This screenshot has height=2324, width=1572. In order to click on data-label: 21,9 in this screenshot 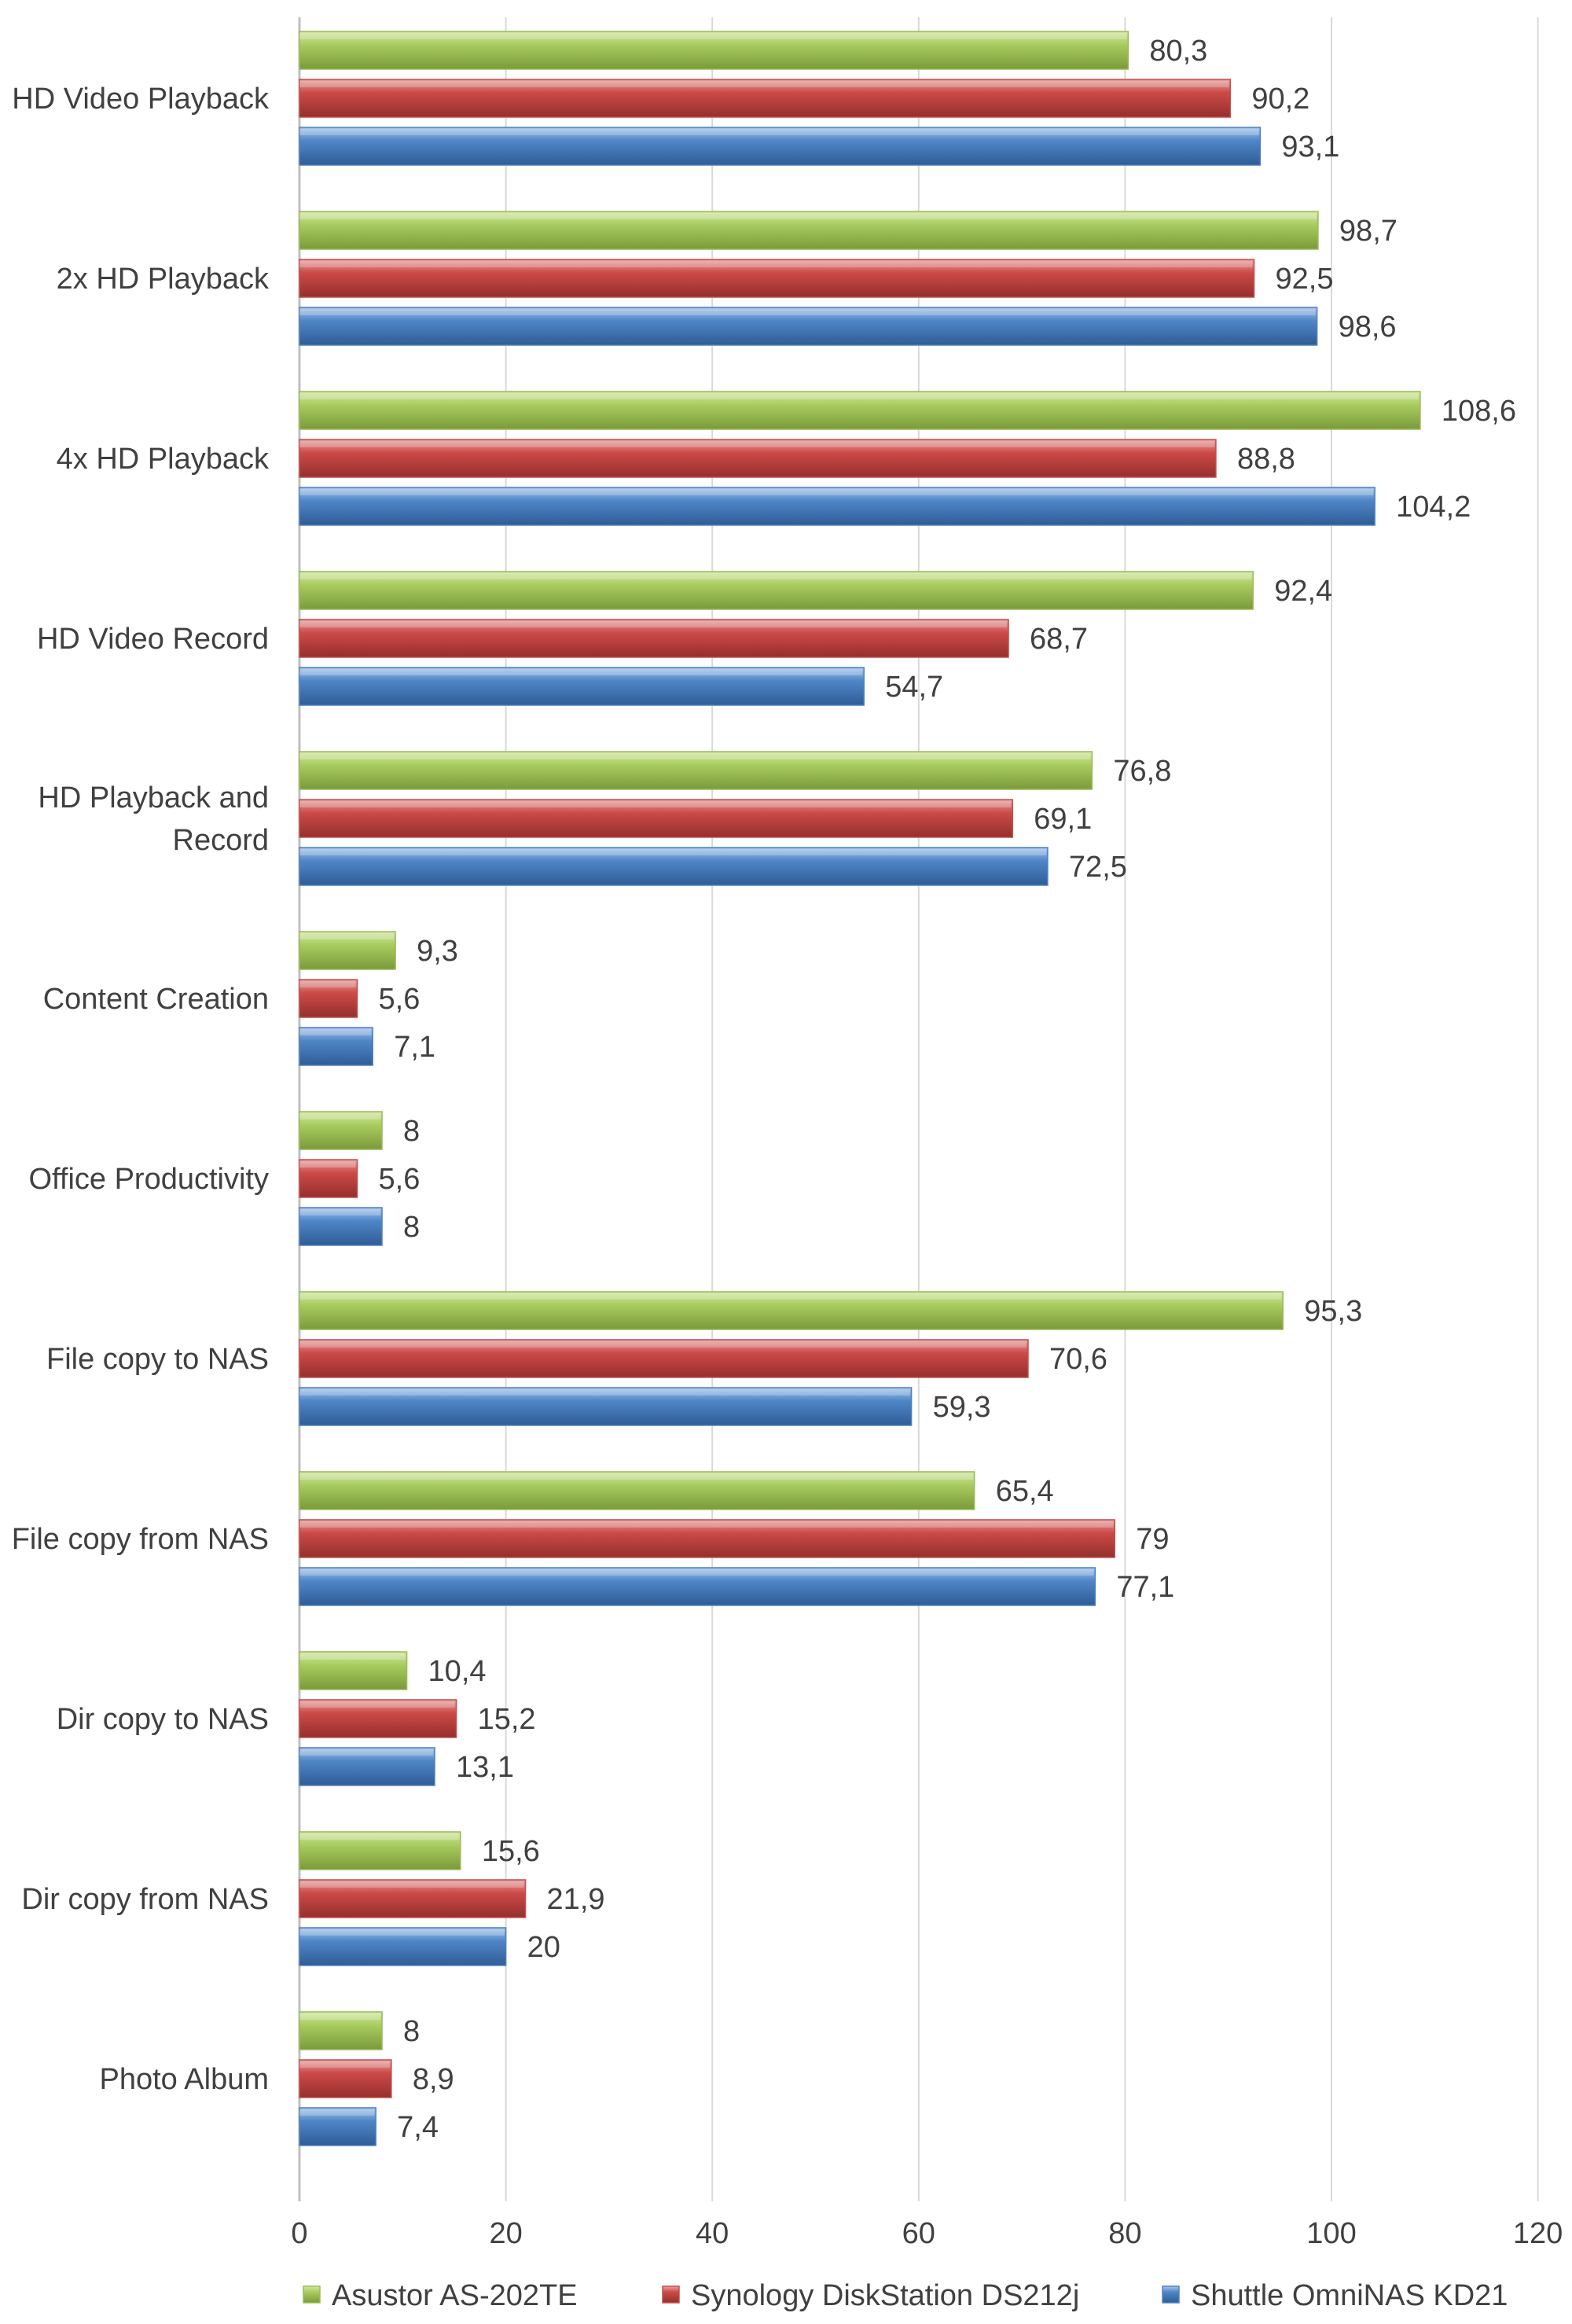, I will do `click(576, 1900)`.